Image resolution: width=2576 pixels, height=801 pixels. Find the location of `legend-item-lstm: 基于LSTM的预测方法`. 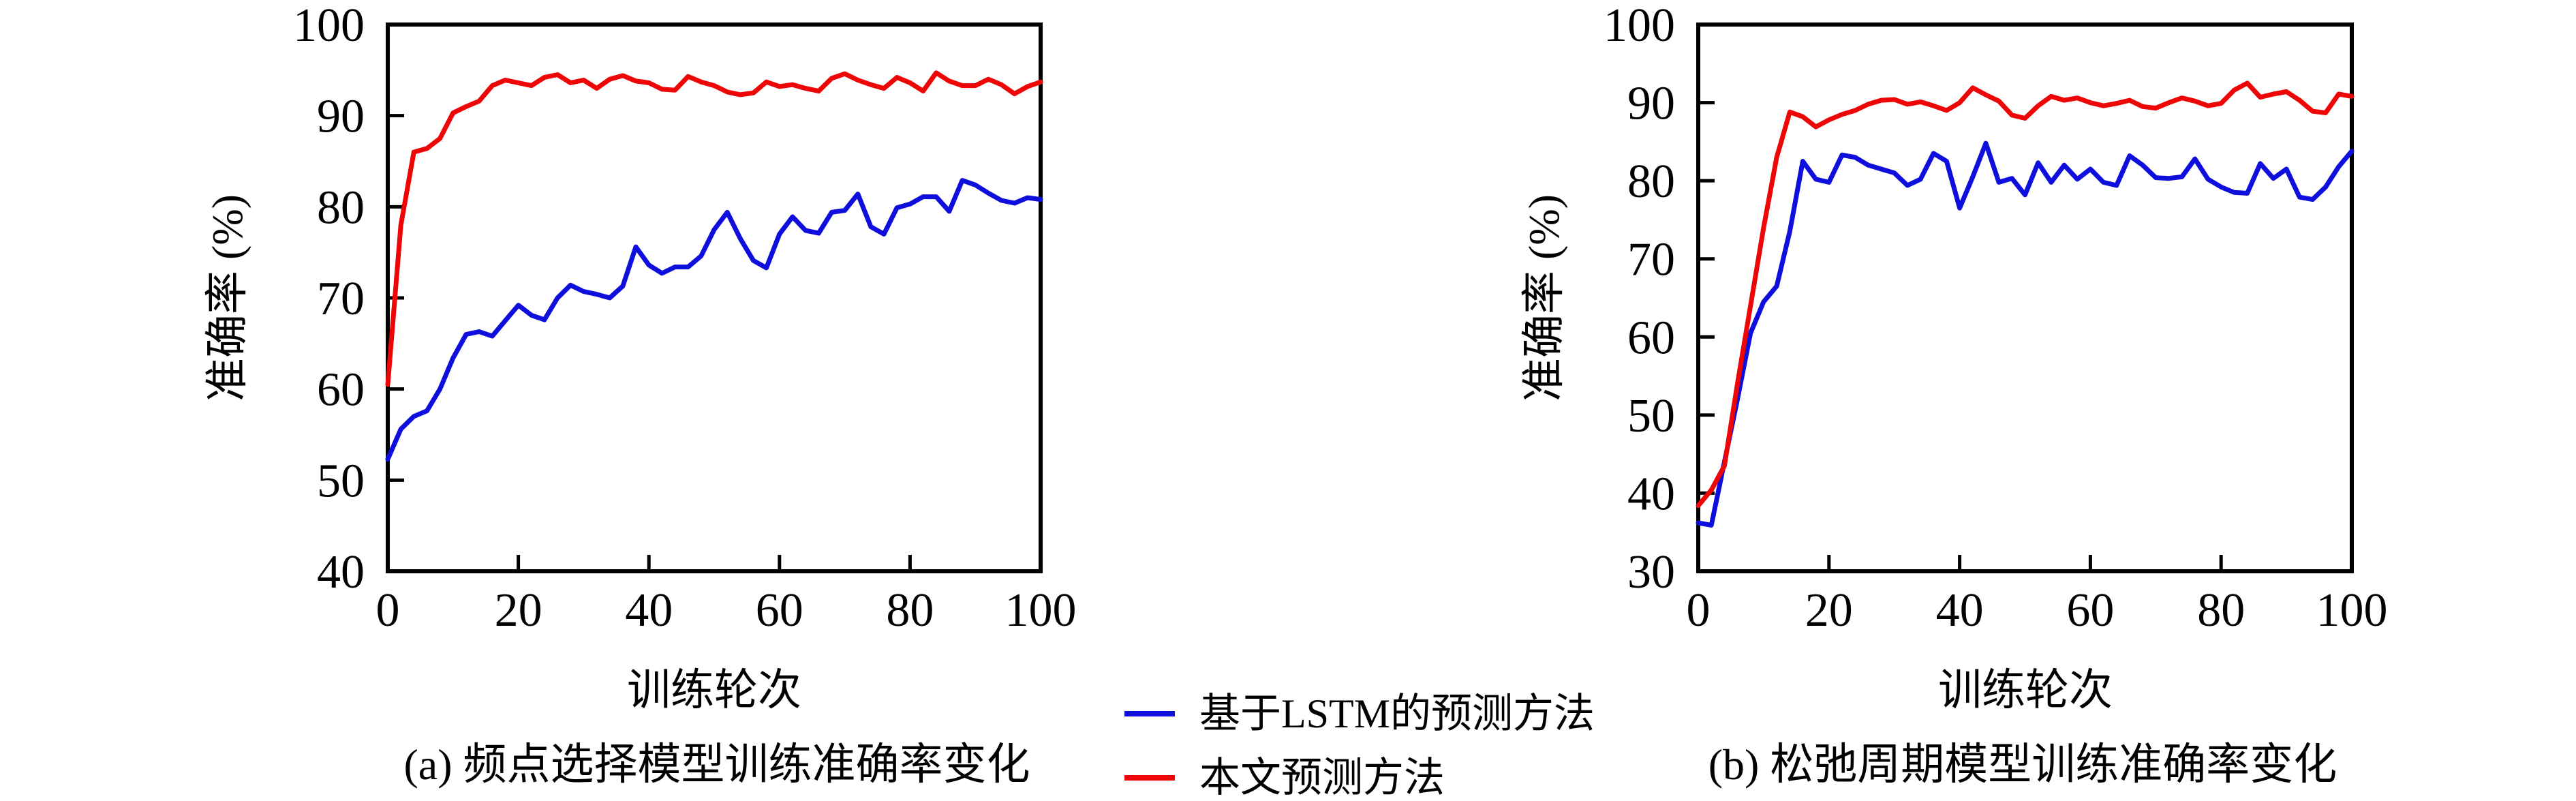

legend-item-lstm: 基于LSTM的预测方法 is located at coordinates (1359, 713).